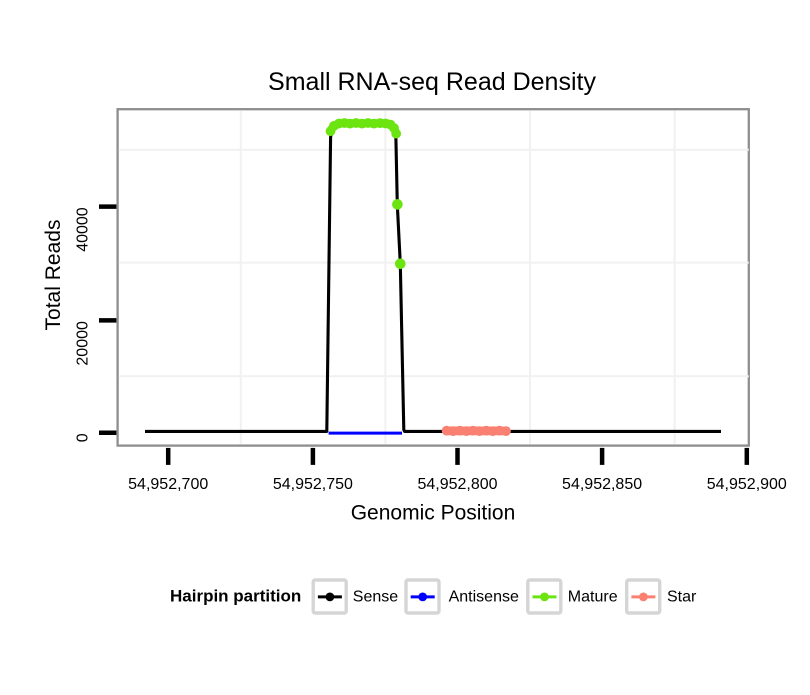 The height and width of the screenshot is (695, 810). Describe the element at coordinates (457, 484) in the screenshot. I see `svg-text: 54,952,800` at that location.